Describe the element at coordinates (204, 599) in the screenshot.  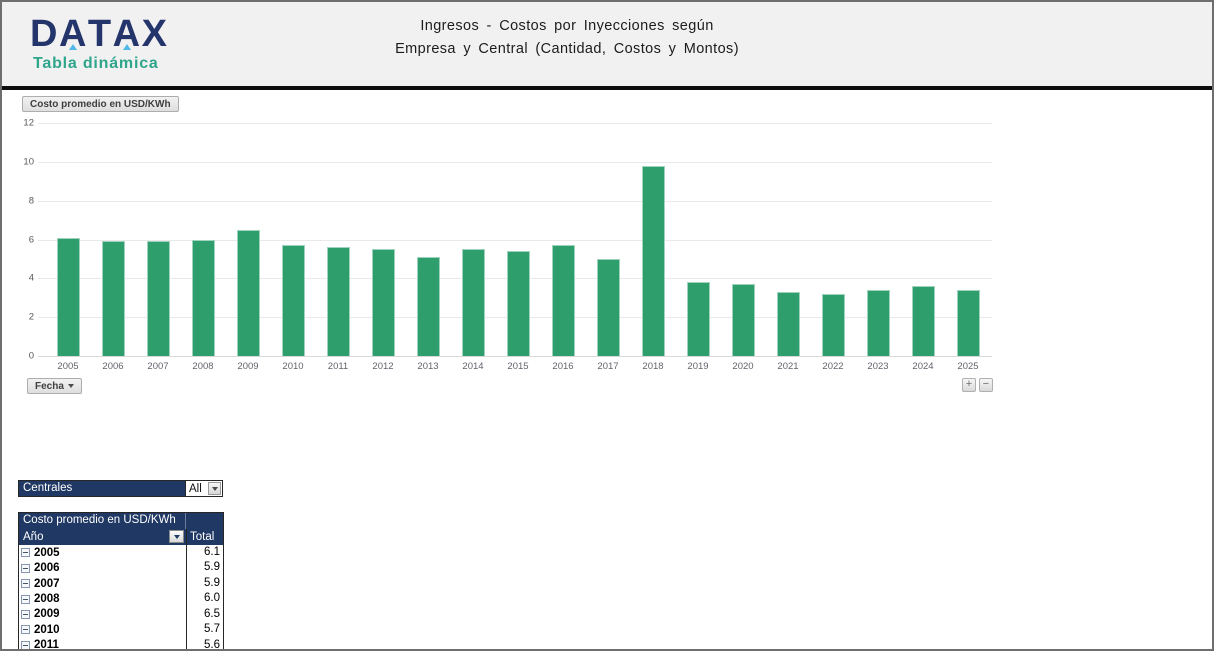
I see `total-value-cell: 6.0` at that location.